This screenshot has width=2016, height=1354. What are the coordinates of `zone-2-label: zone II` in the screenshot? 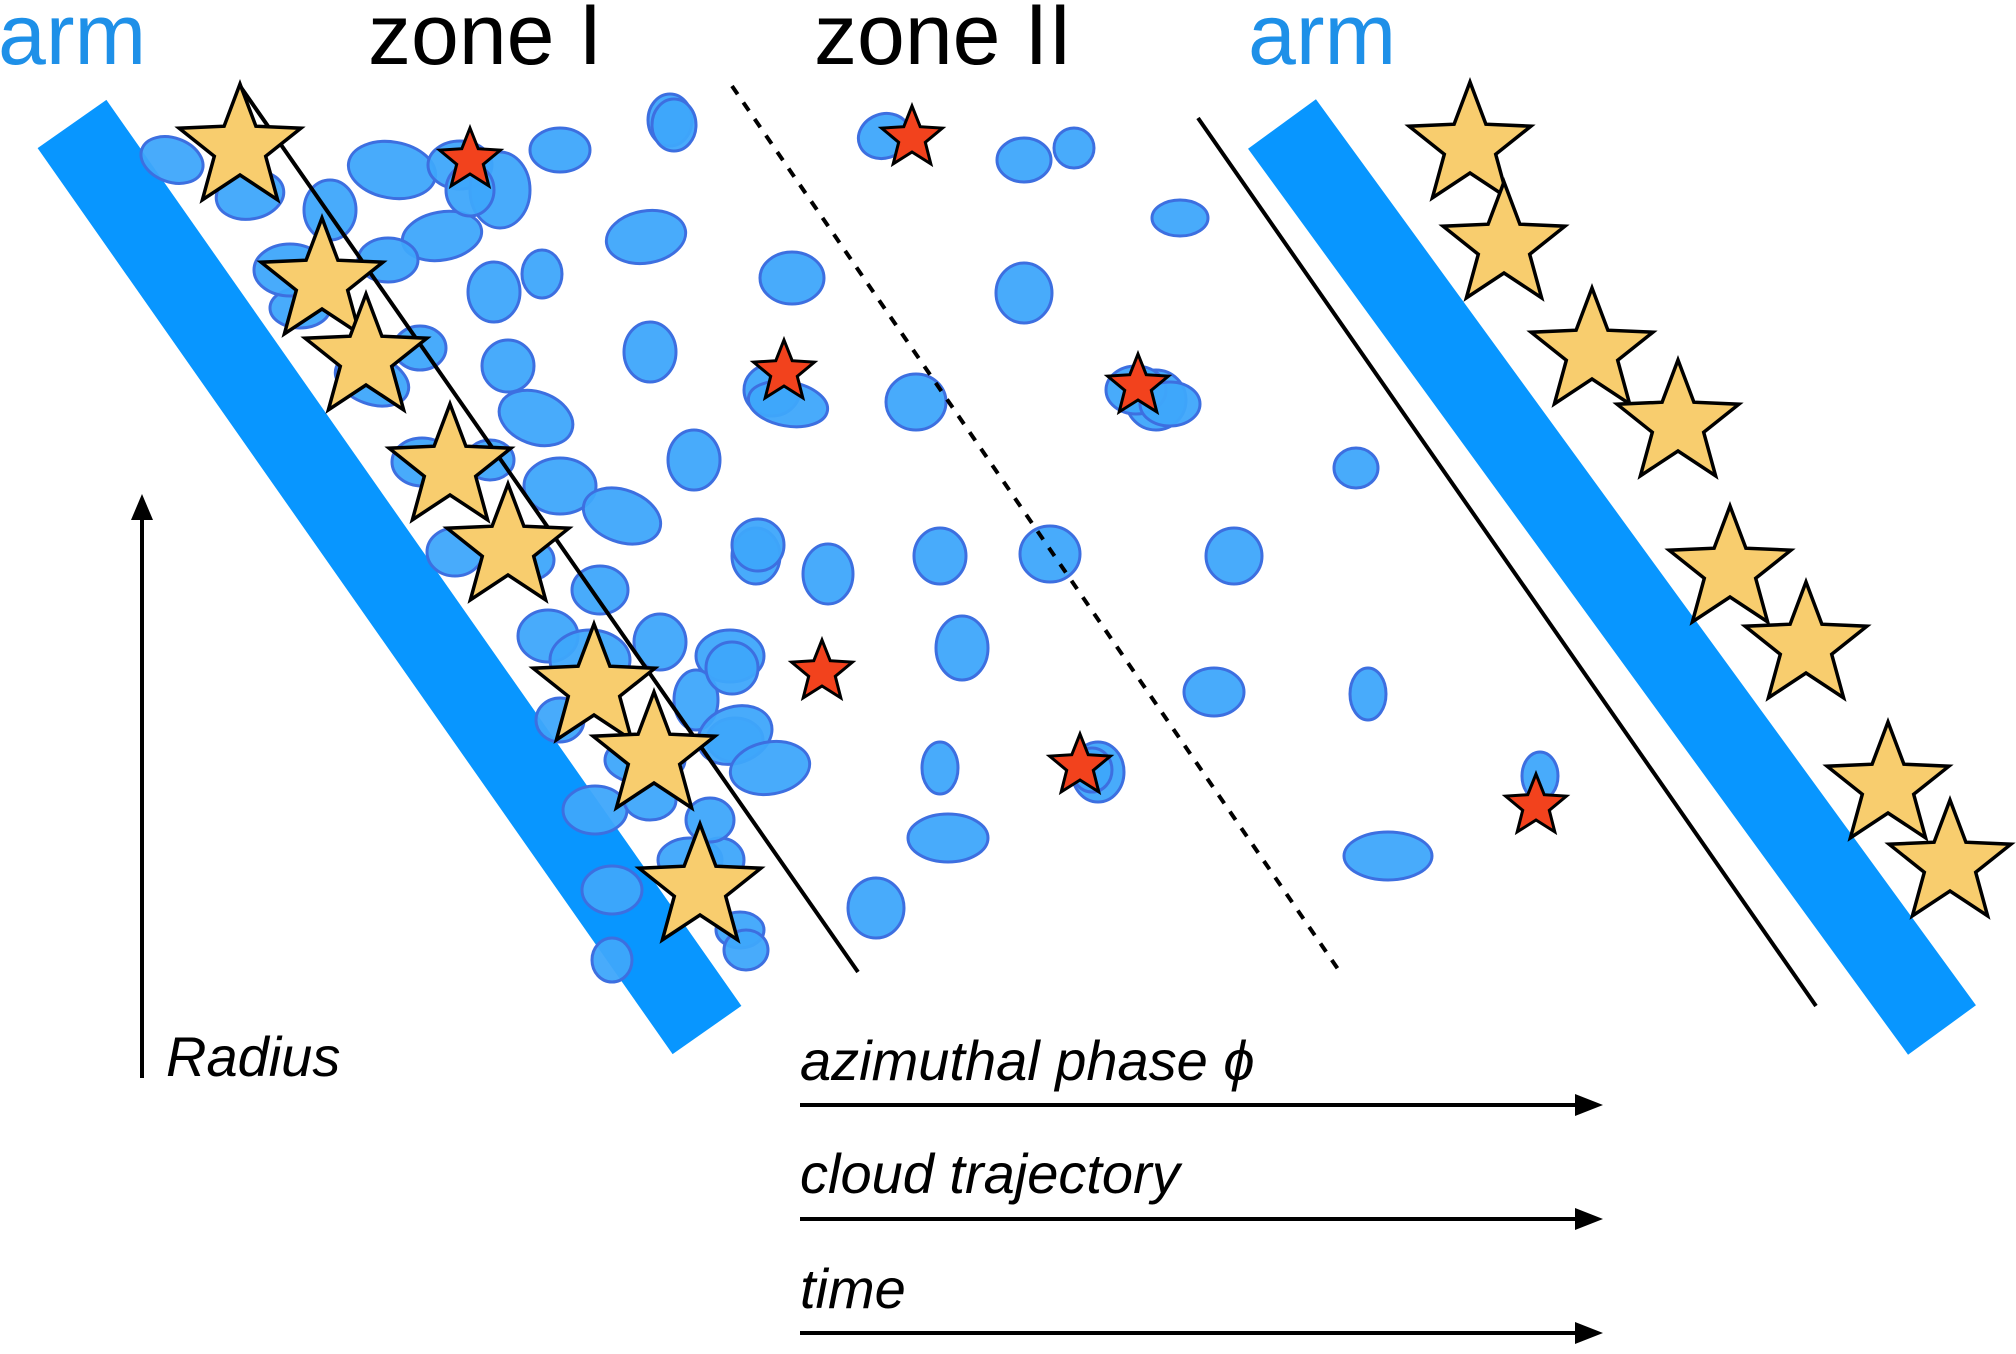 It's located at (943, 41).